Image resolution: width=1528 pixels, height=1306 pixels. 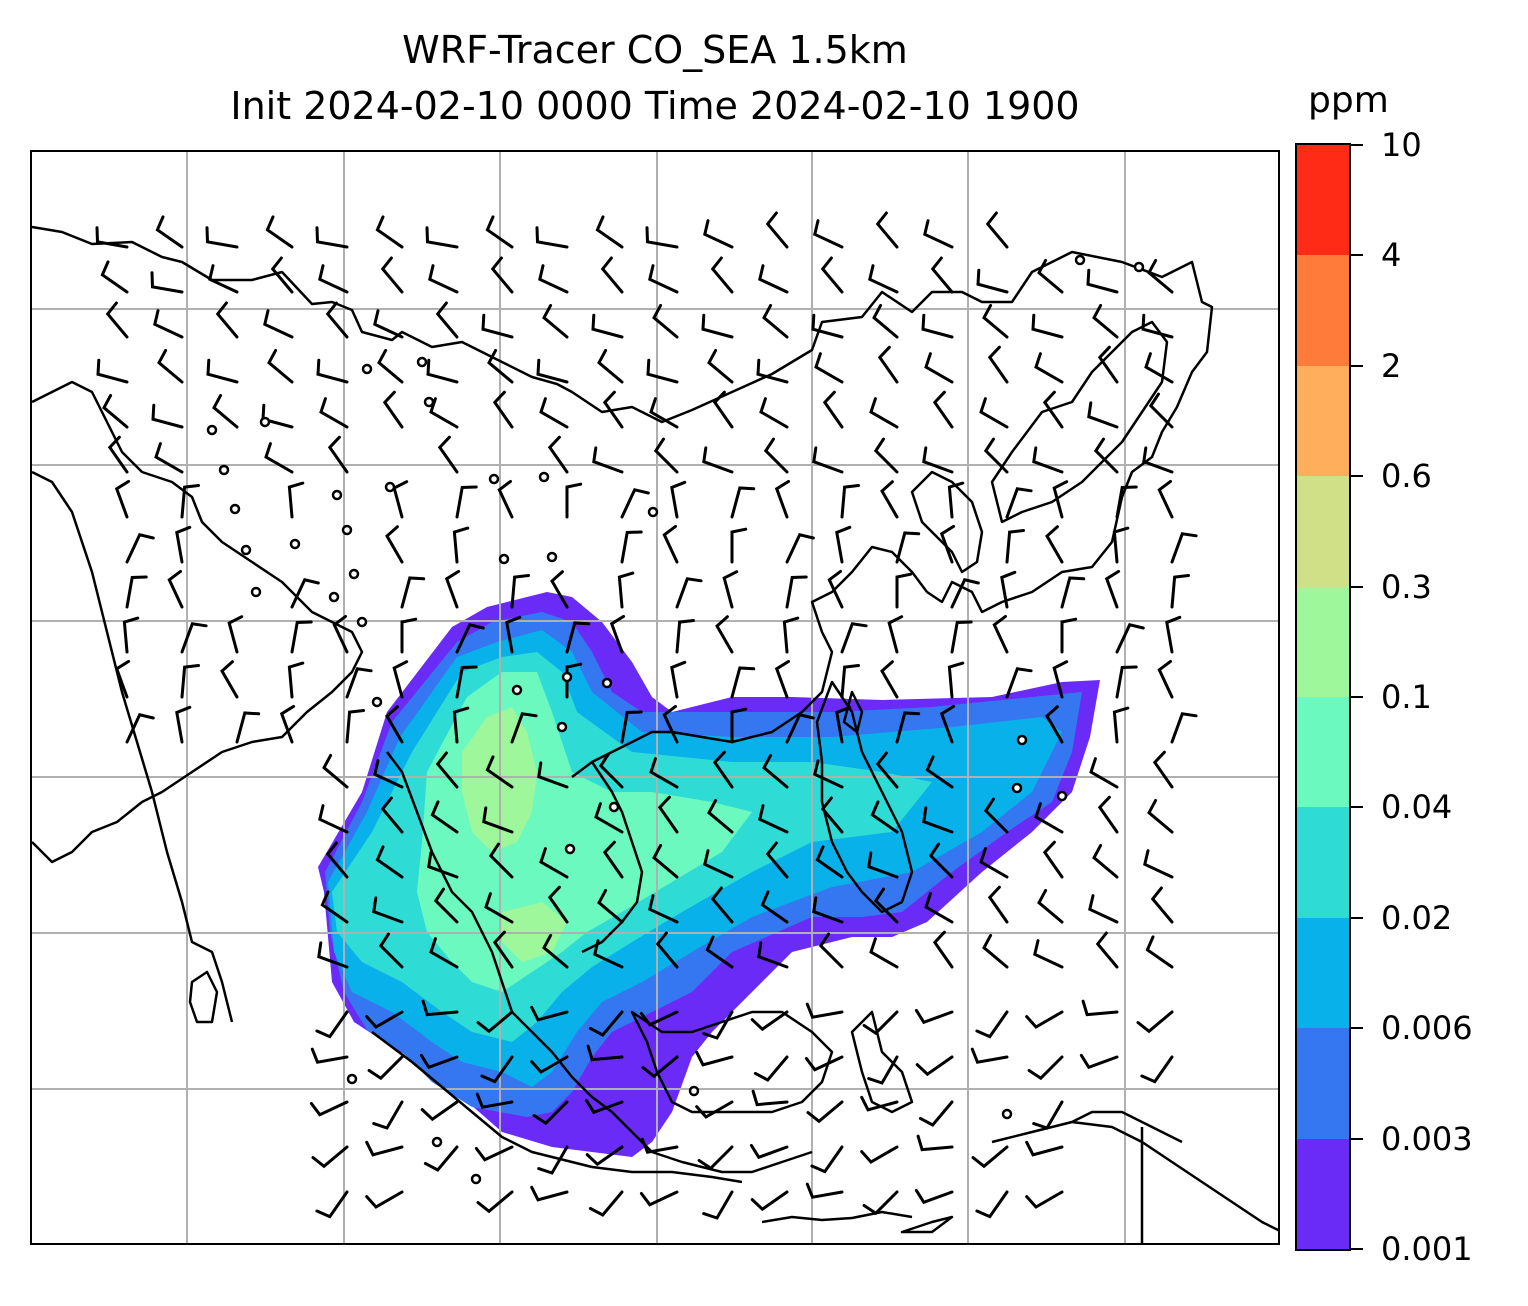 I want to click on map-title: WRF-Tracer CO_SEA 1.5km, so click(x=655, y=50).